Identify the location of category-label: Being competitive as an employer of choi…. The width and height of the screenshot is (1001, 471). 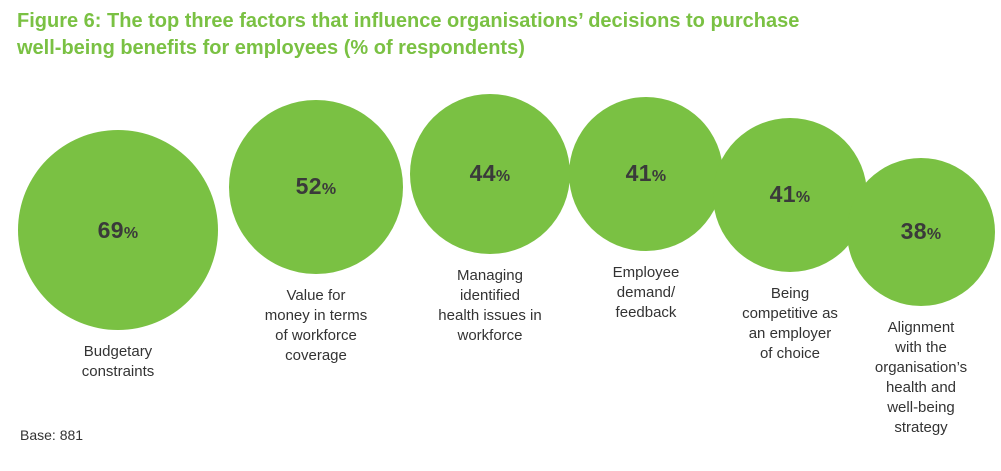
(790, 324).